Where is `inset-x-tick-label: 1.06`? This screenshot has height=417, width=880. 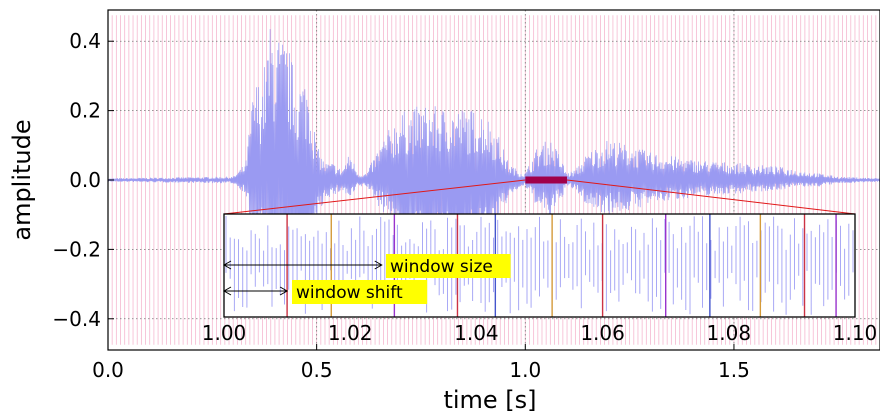
inset-x-tick-label: 1.06 is located at coordinates (602, 333).